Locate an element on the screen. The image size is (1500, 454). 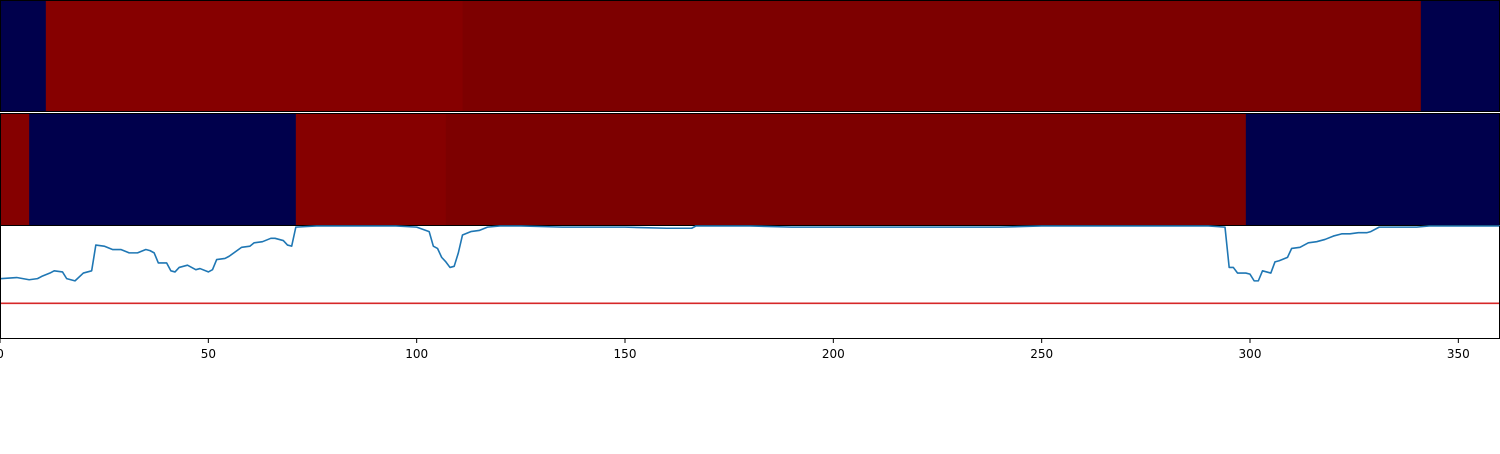
x-tick-label-300: 300 is located at coordinates (1250, 354).